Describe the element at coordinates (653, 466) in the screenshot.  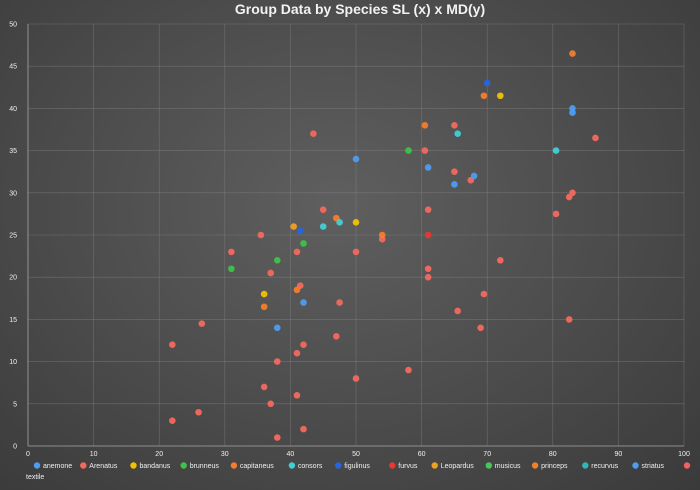
I see `legend-label: striatus` at that location.